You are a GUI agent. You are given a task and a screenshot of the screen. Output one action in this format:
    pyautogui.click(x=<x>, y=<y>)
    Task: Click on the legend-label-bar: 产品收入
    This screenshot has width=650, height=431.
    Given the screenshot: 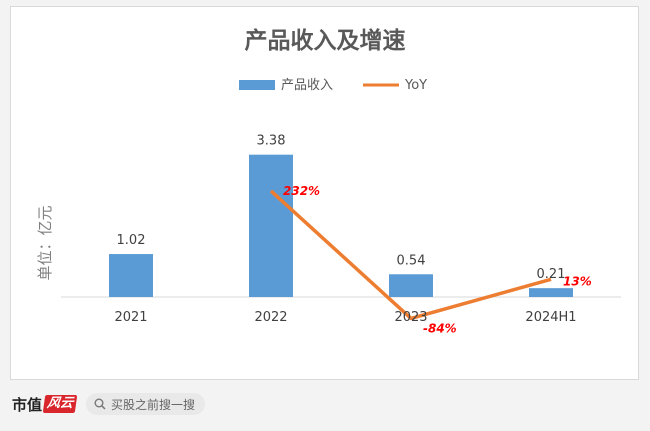 What is the action you would take?
    pyautogui.click(x=307, y=85)
    